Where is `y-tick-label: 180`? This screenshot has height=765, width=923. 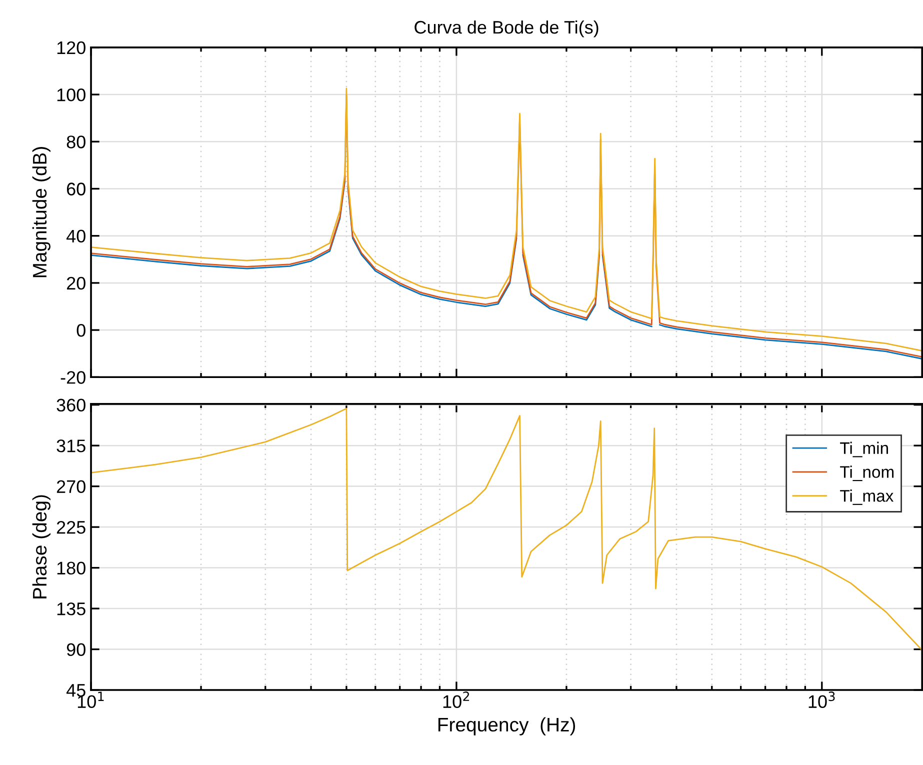 y-tick-label: 180 is located at coordinates (71, 568).